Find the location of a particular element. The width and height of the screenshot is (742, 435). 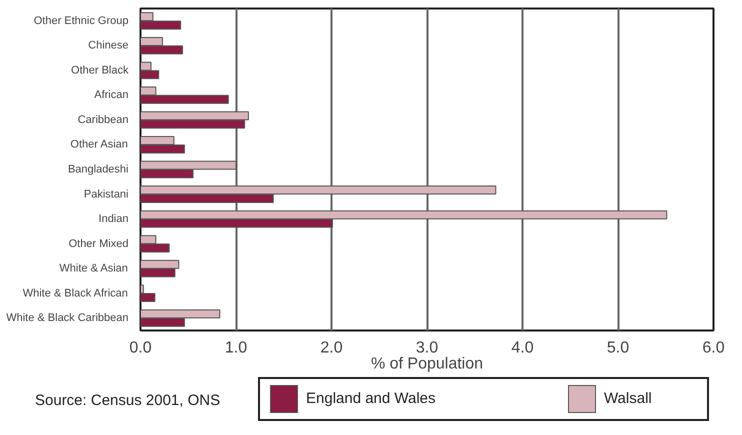

source-note: Source: Census 2001, ONS is located at coordinates (127, 401).